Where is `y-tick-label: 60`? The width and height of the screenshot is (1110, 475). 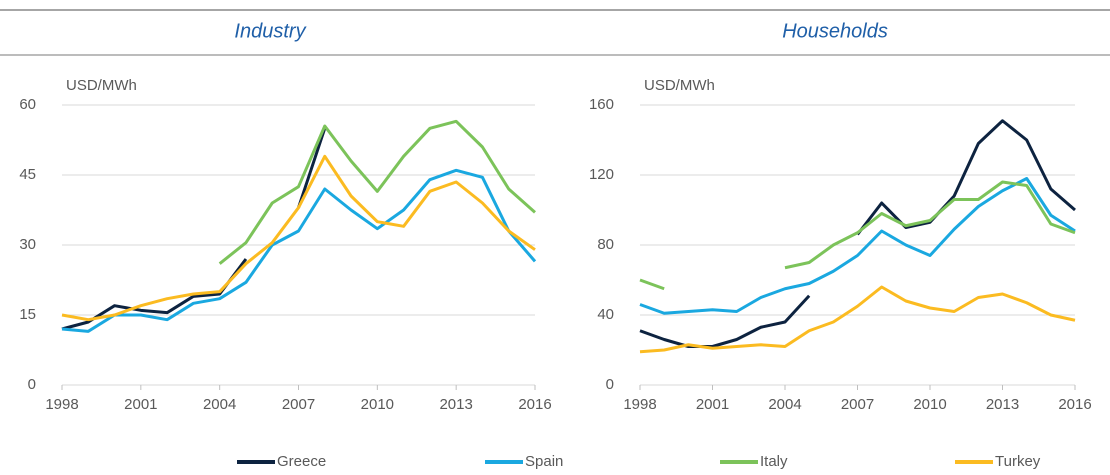
y-tick-label: 60 is located at coordinates (27, 104).